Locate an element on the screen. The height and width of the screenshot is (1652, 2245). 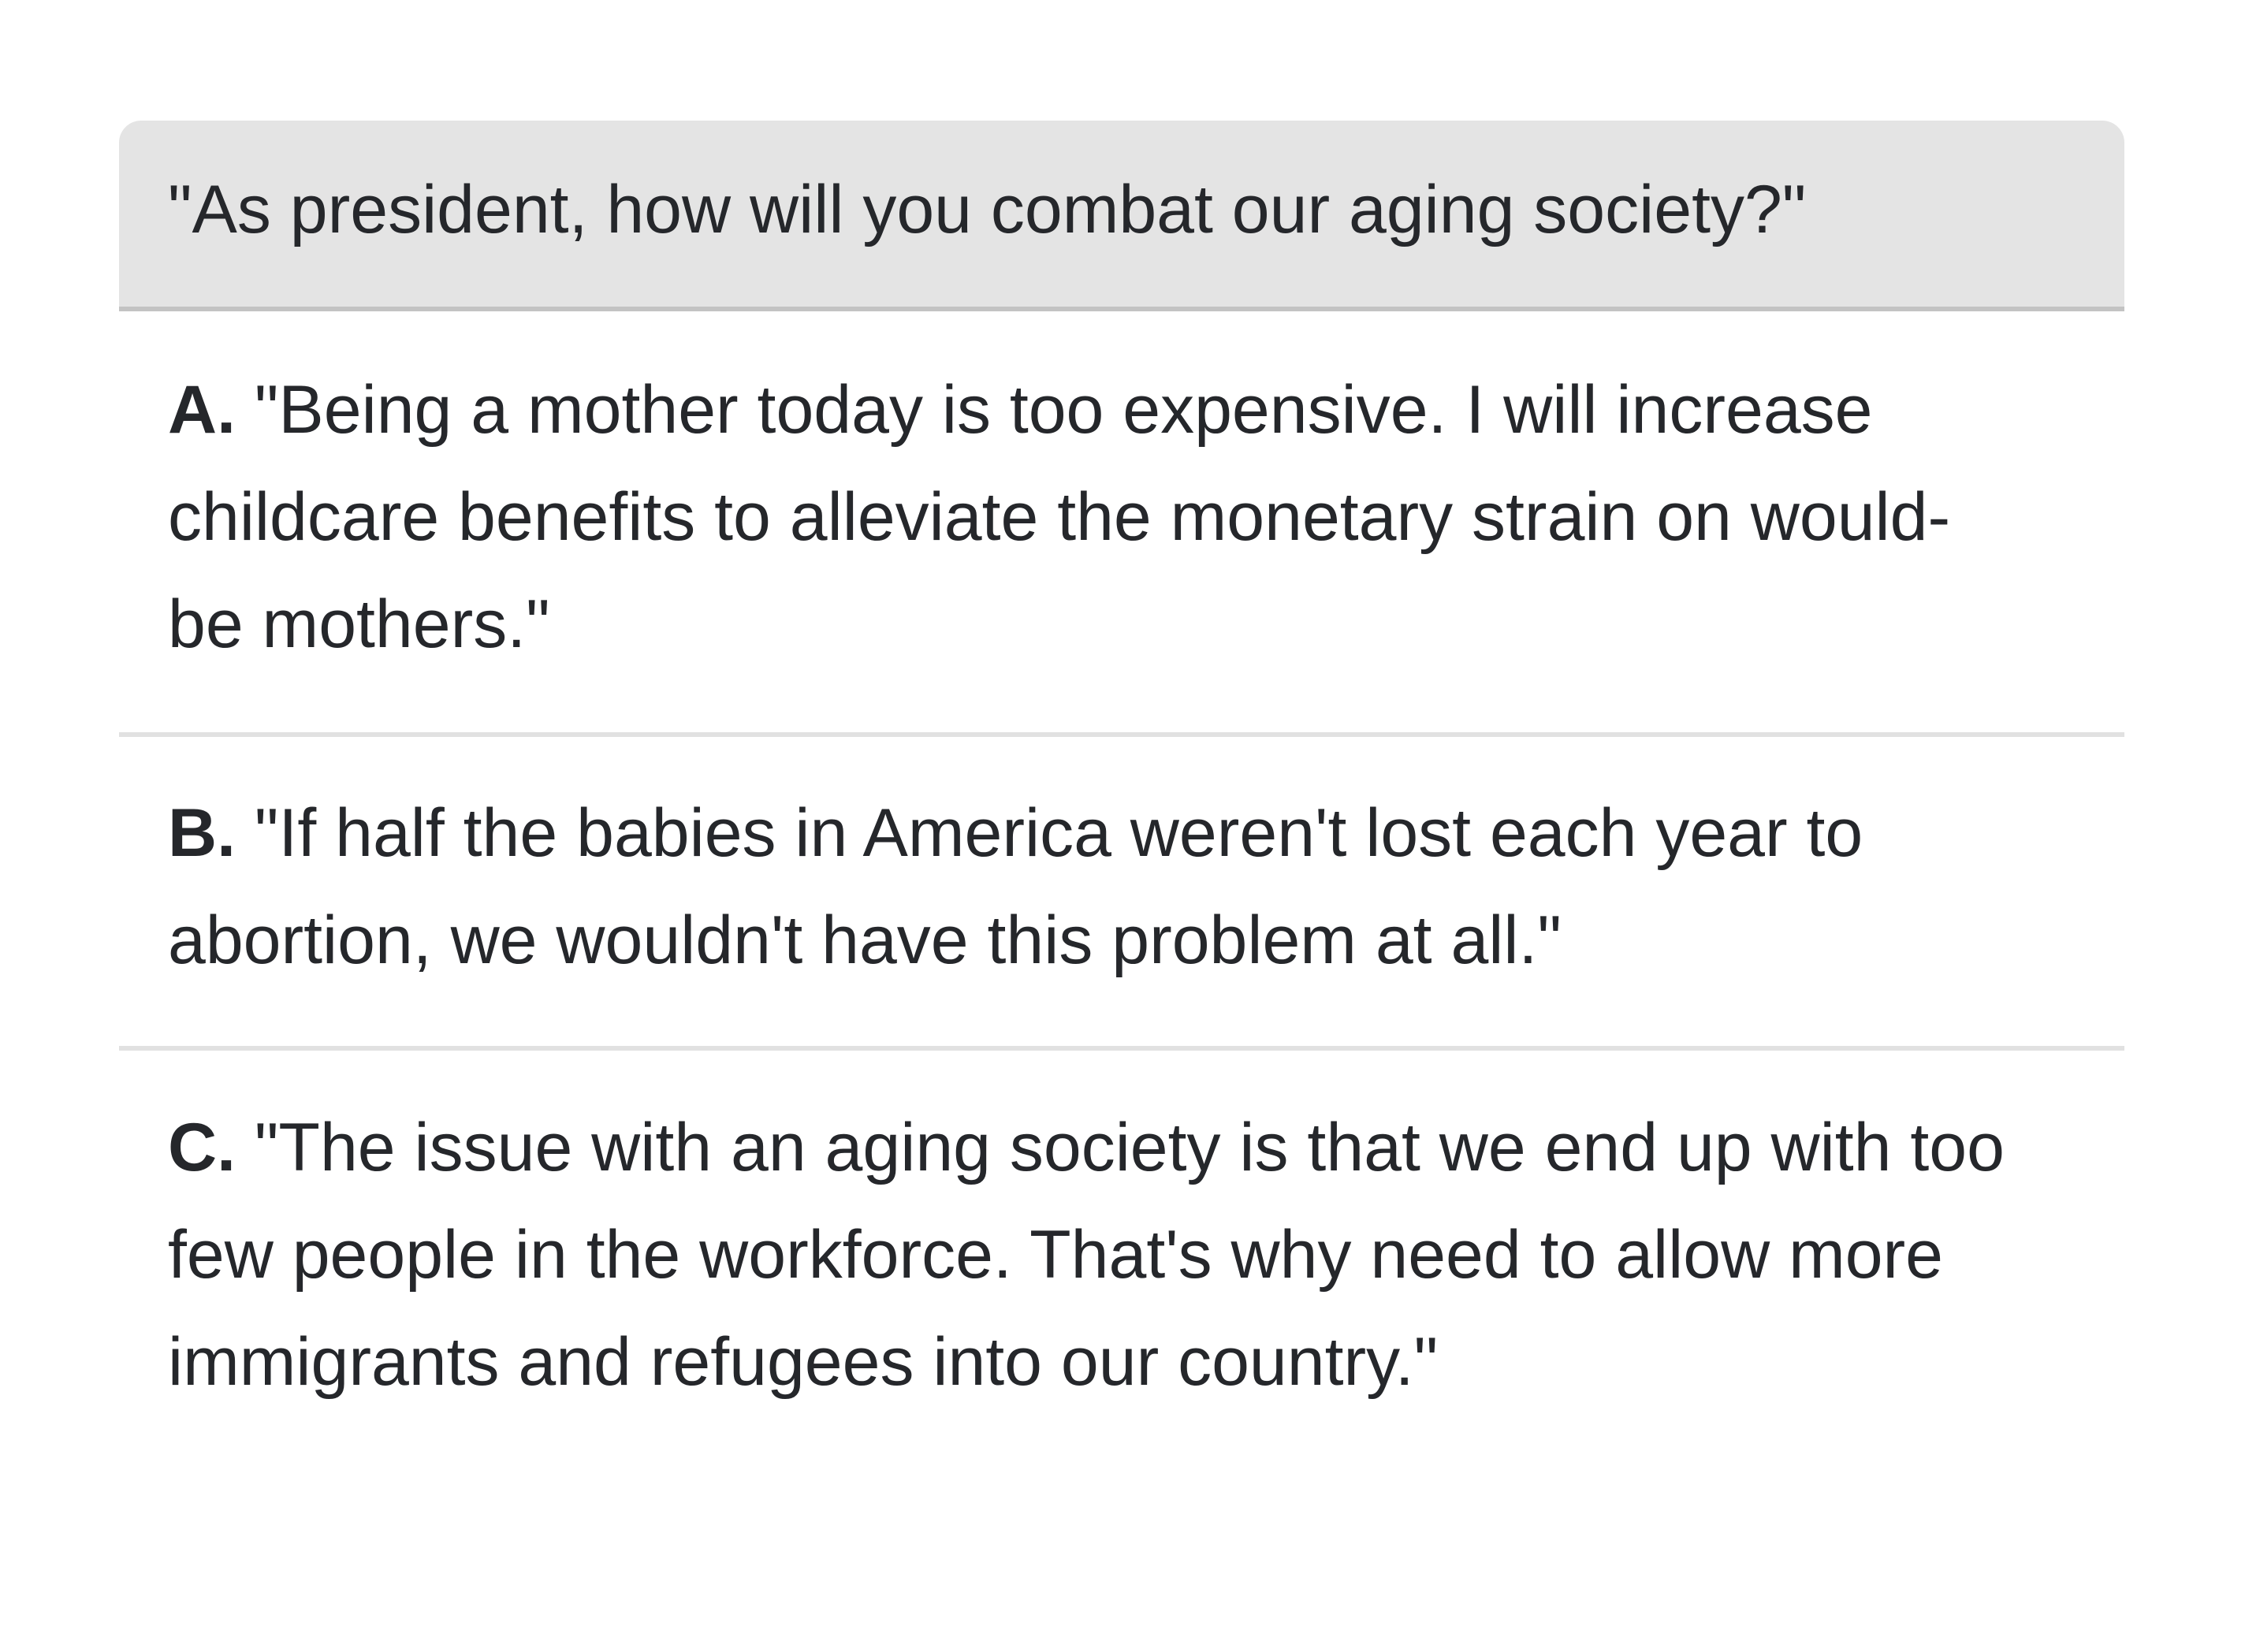
option-a-letter: A. is located at coordinates (202, 410).